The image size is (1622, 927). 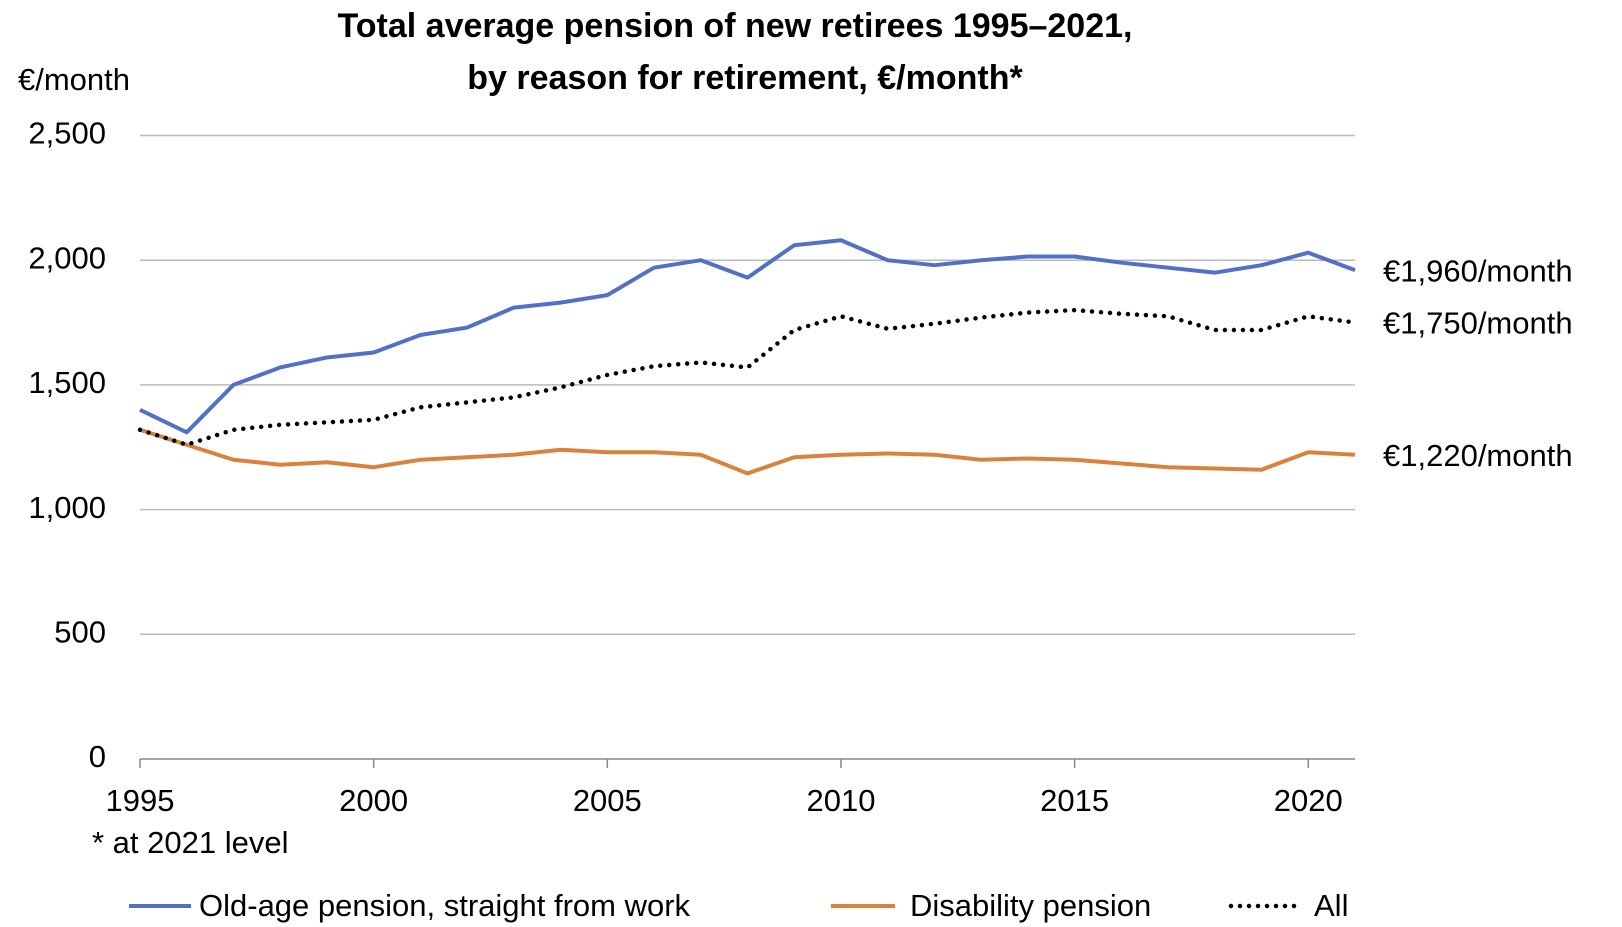 What do you see at coordinates (67, 382) in the screenshot?
I see `y-tick-label: 1,500` at bounding box center [67, 382].